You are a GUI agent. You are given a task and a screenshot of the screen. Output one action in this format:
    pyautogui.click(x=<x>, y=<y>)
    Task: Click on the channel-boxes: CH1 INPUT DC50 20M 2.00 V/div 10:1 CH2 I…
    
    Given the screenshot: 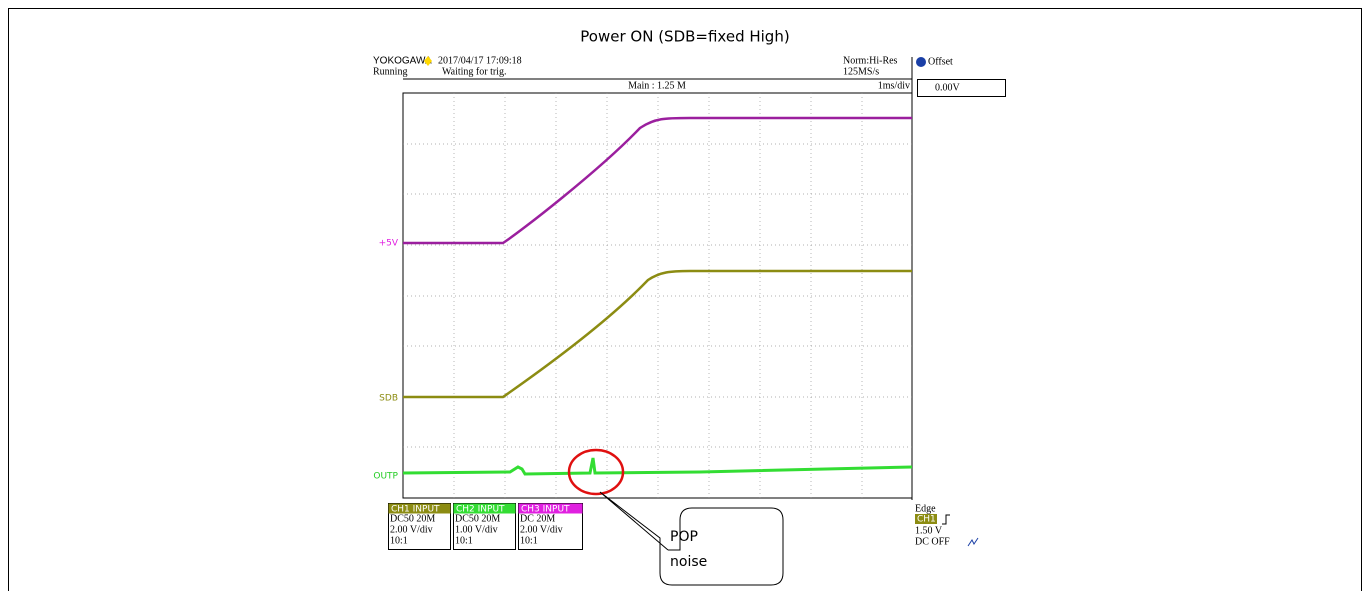 What is the action you would take?
    pyautogui.click(x=485, y=526)
    